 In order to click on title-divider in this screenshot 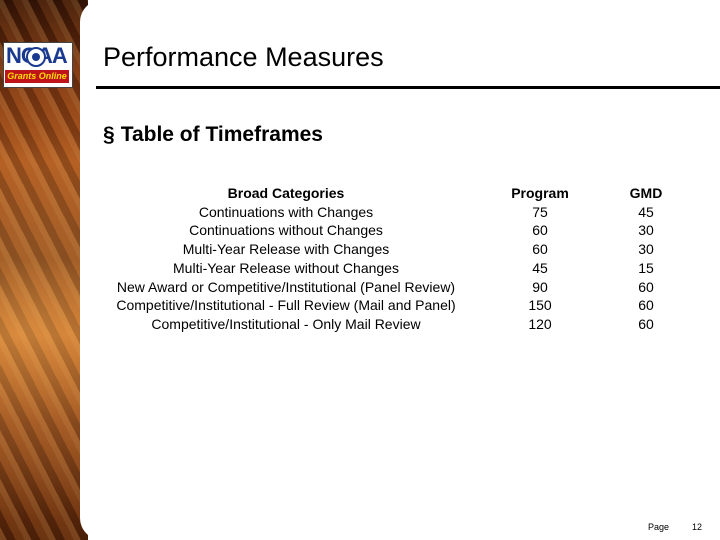, I will do `click(408, 87)`.